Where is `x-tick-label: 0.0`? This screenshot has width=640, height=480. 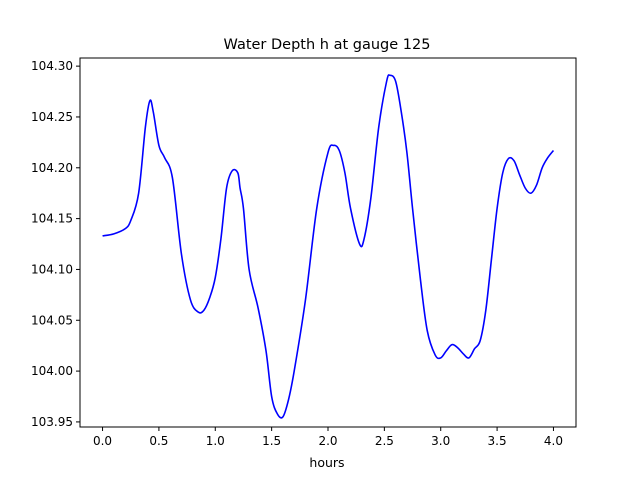
x-tick-label: 0.0 is located at coordinates (102, 441).